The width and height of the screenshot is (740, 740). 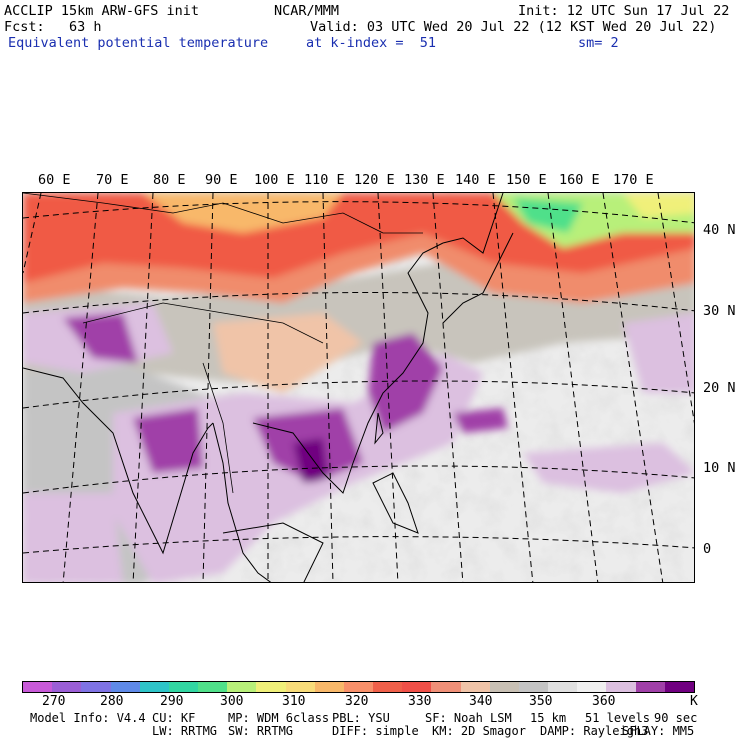 What do you see at coordinates (424, 180) in the screenshot?
I see `longitude-label: 130 E` at bounding box center [424, 180].